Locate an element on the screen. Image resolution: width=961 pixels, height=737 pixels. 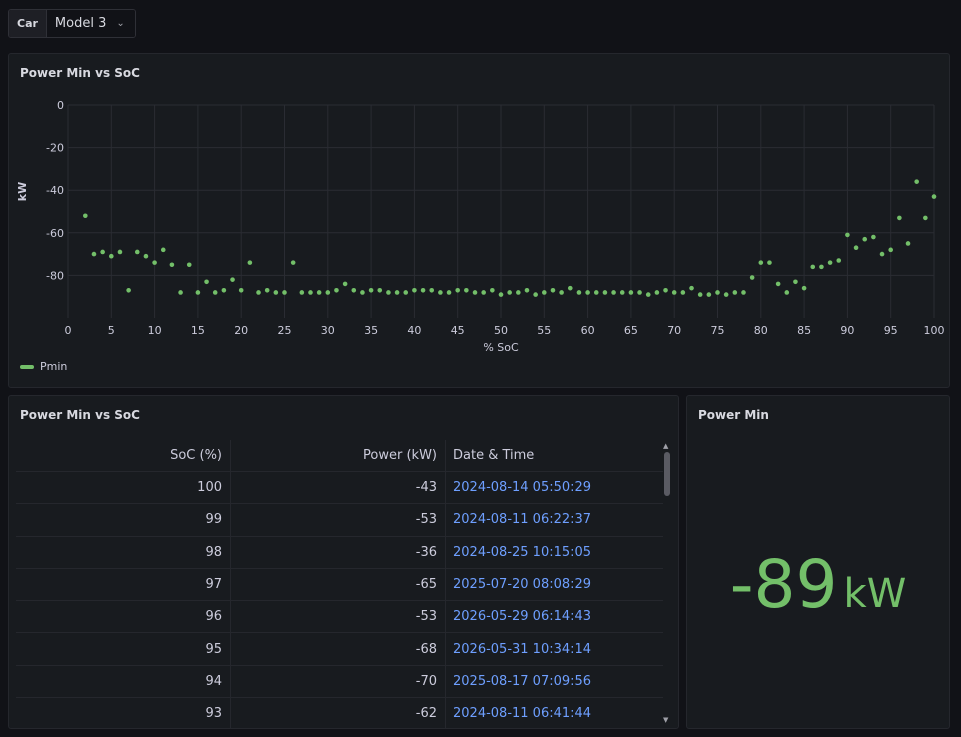
datetime-link: 2024-08-11 06:41:44 is located at coordinates (522, 714).